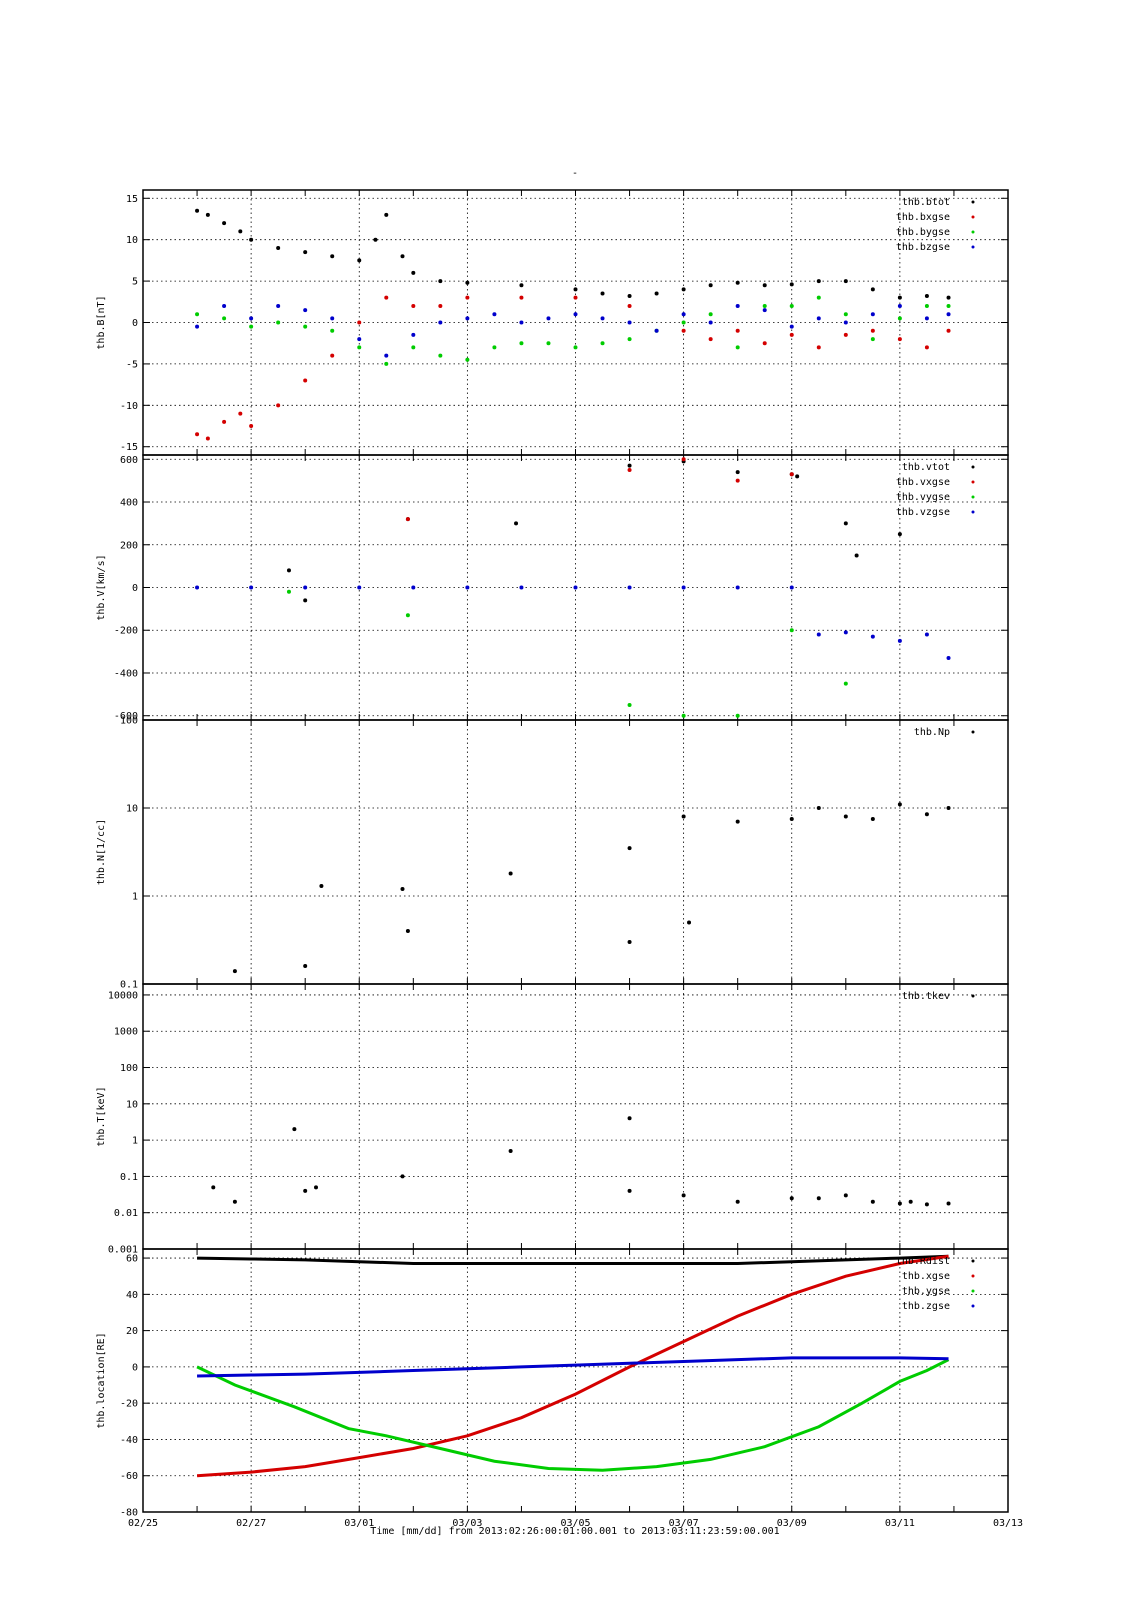 The height and width of the screenshot is (1600, 1131). Describe the element at coordinates (132, 364) in the screenshot. I see `y-tick-label: -5` at that location.